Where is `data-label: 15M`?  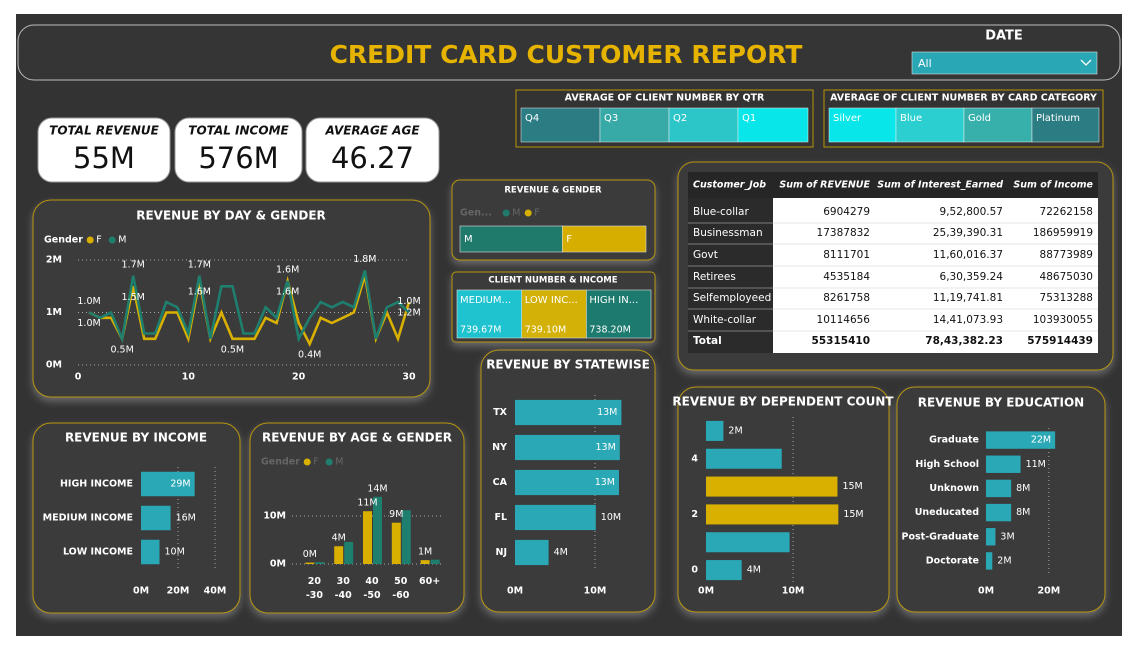 data-label: 15M is located at coordinates (852, 486).